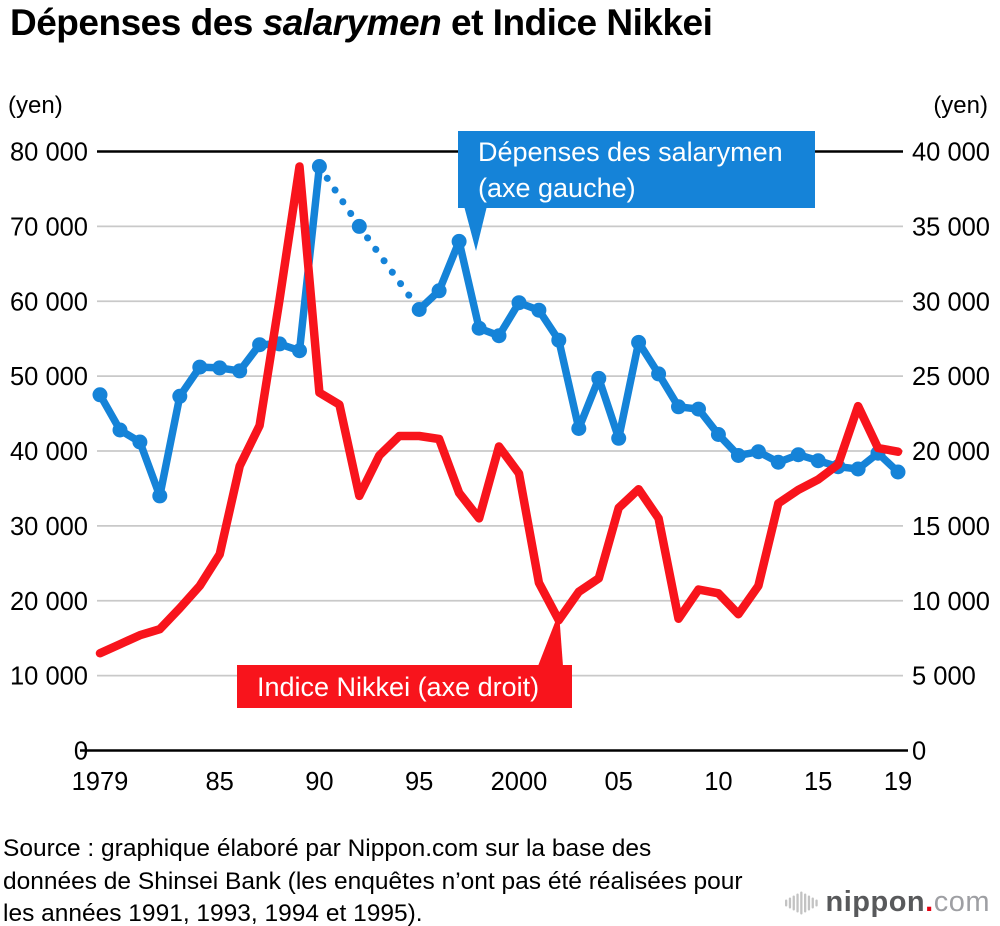  Describe the element at coordinates (919, 752) in the screenshot. I see `right-tick-label: 0` at that location.